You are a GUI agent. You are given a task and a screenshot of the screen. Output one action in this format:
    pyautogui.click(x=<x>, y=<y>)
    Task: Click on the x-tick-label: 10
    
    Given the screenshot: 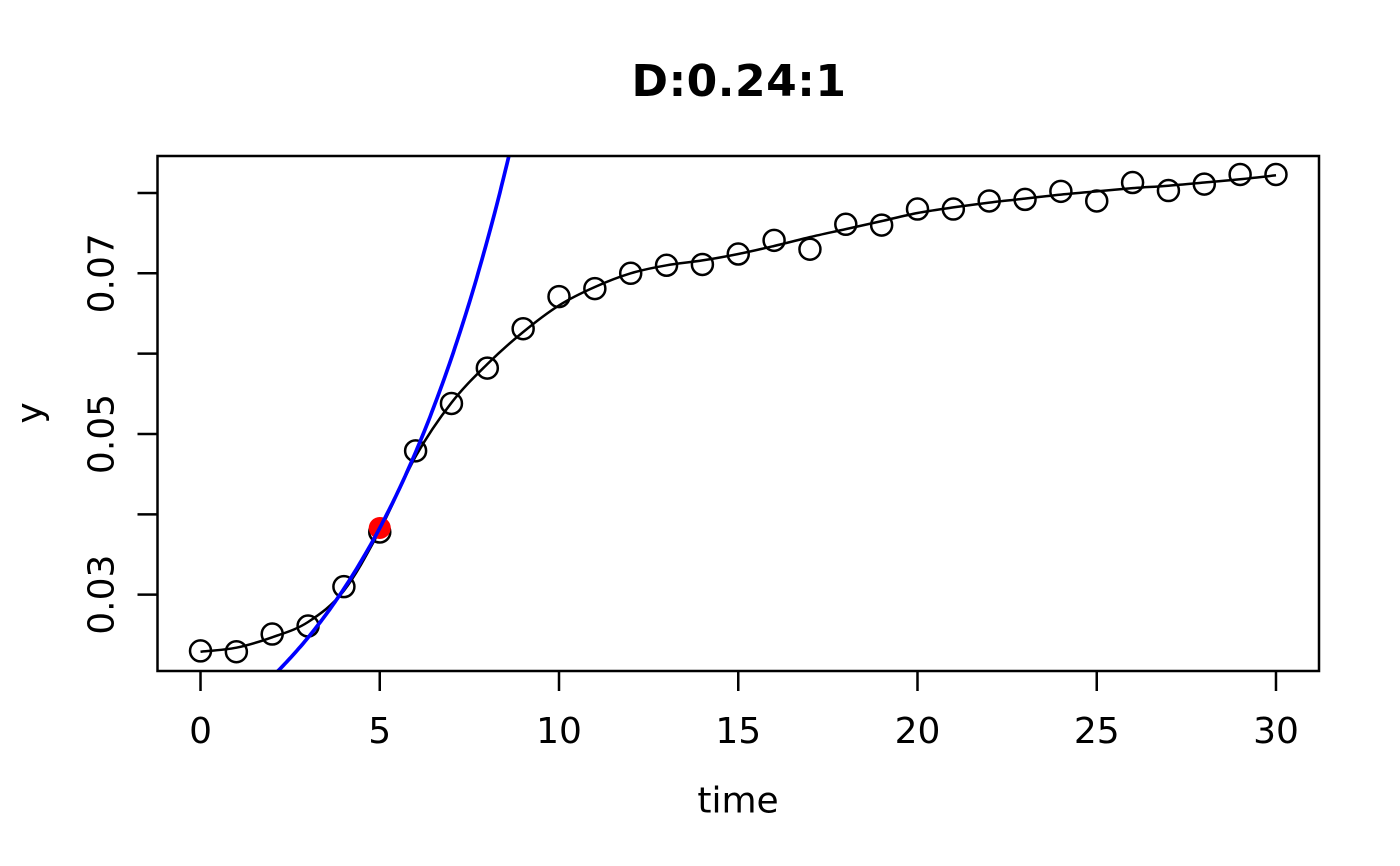 What is the action you would take?
    pyautogui.click(x=559, y=731)
    